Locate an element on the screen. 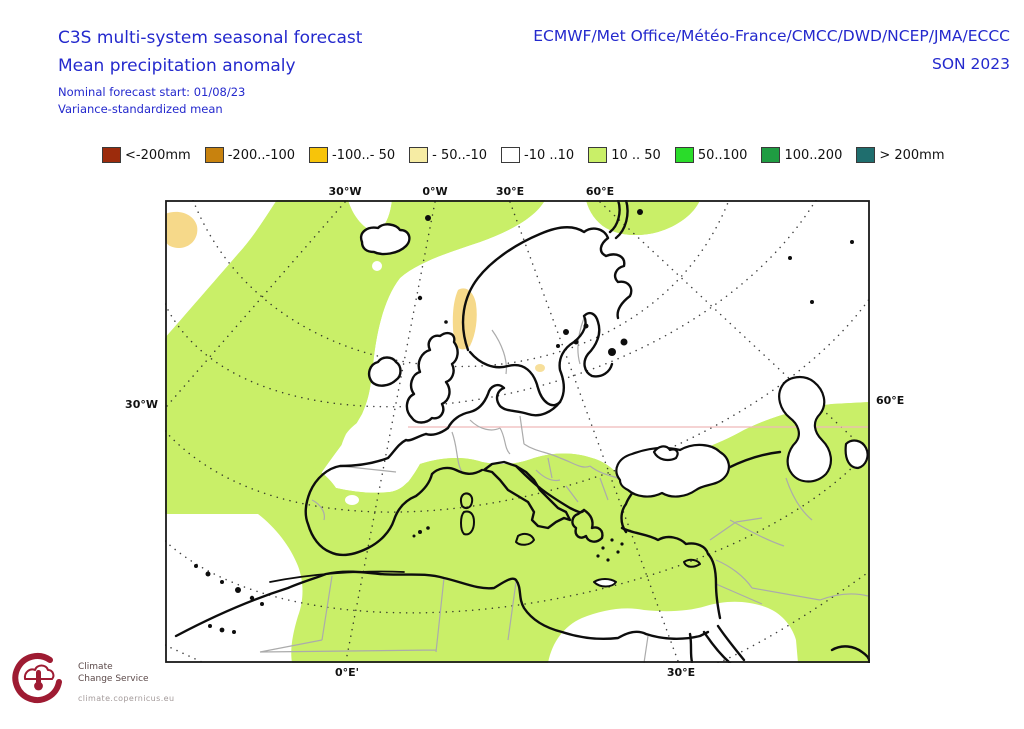 The image size is (1024, 729). legend-item: > 200mm is located at coordinates (900, 155).